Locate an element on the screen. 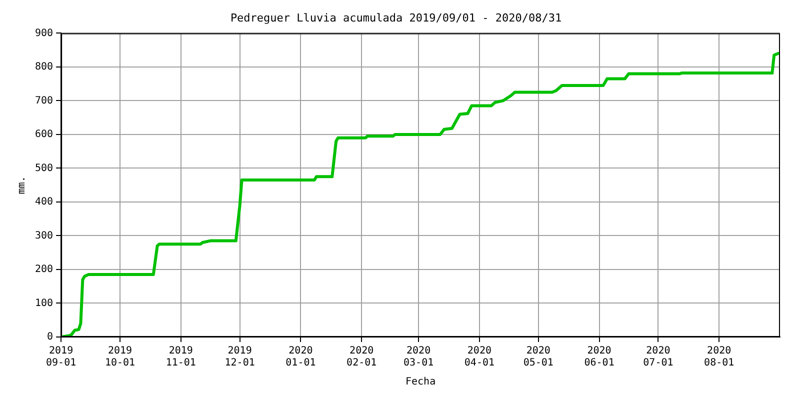  y-tick-label: 300 is located at coordinates (44, 236).